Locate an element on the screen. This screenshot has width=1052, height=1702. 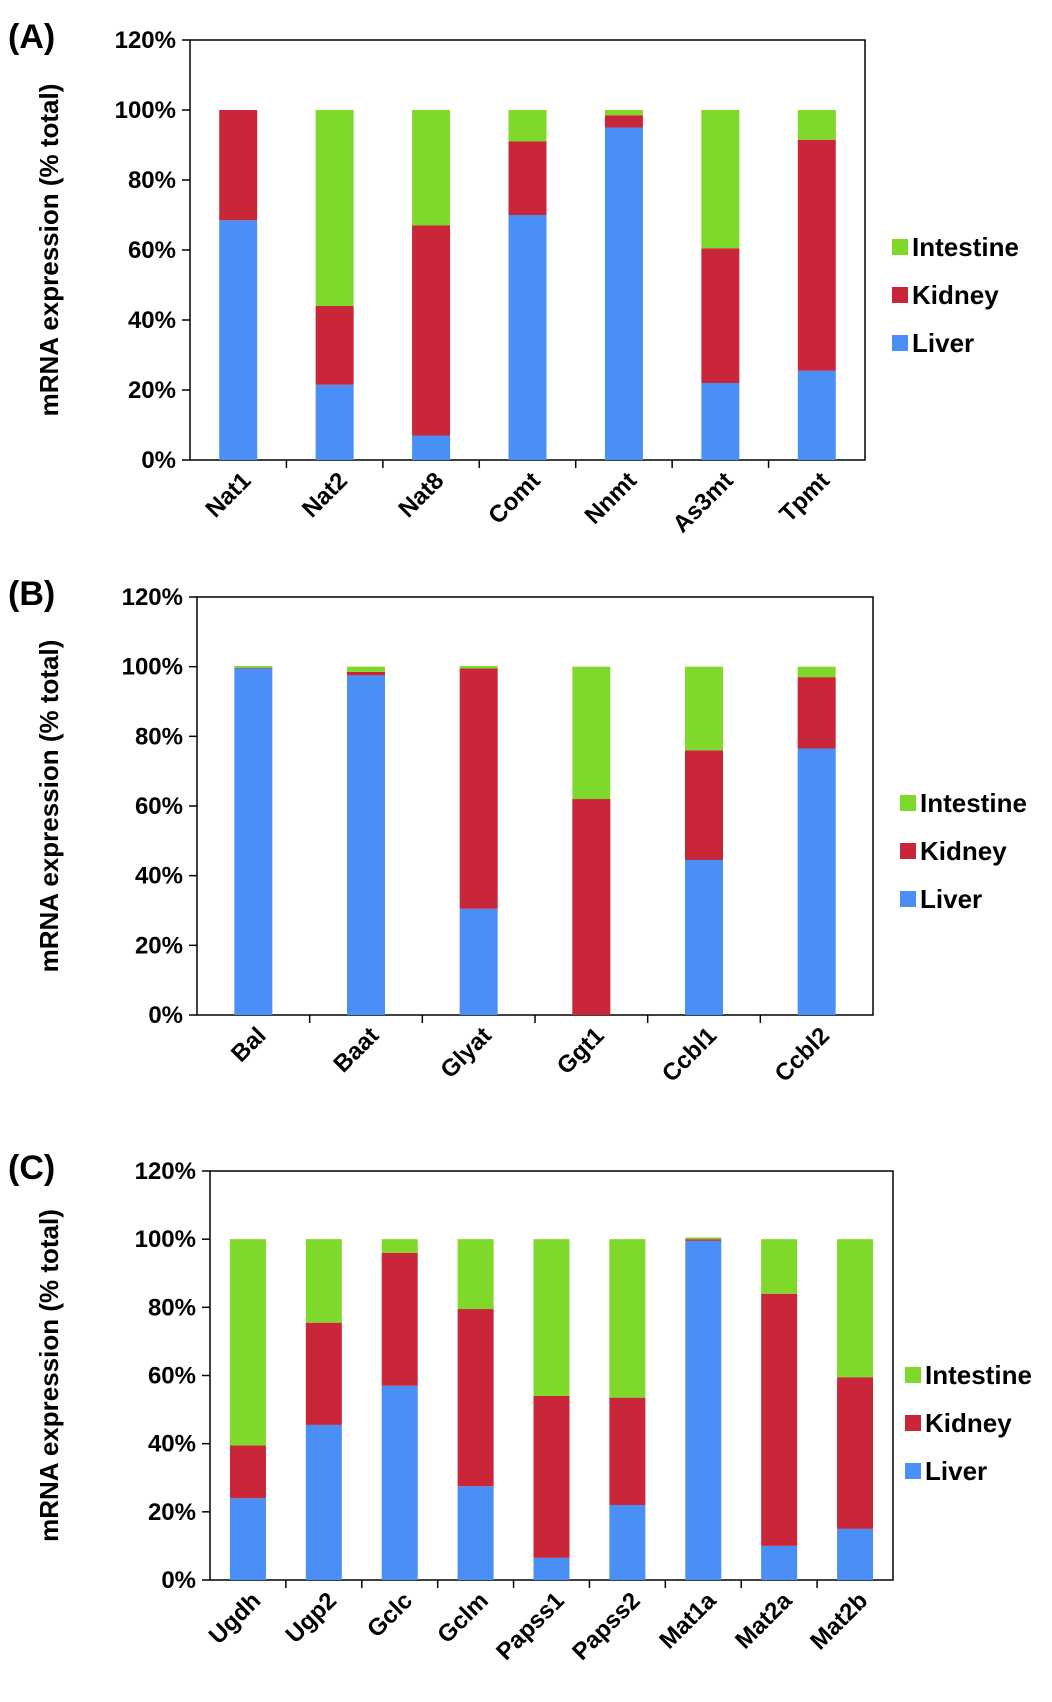
bar-kidney-mat2a is located at coordinates (779, 1419).